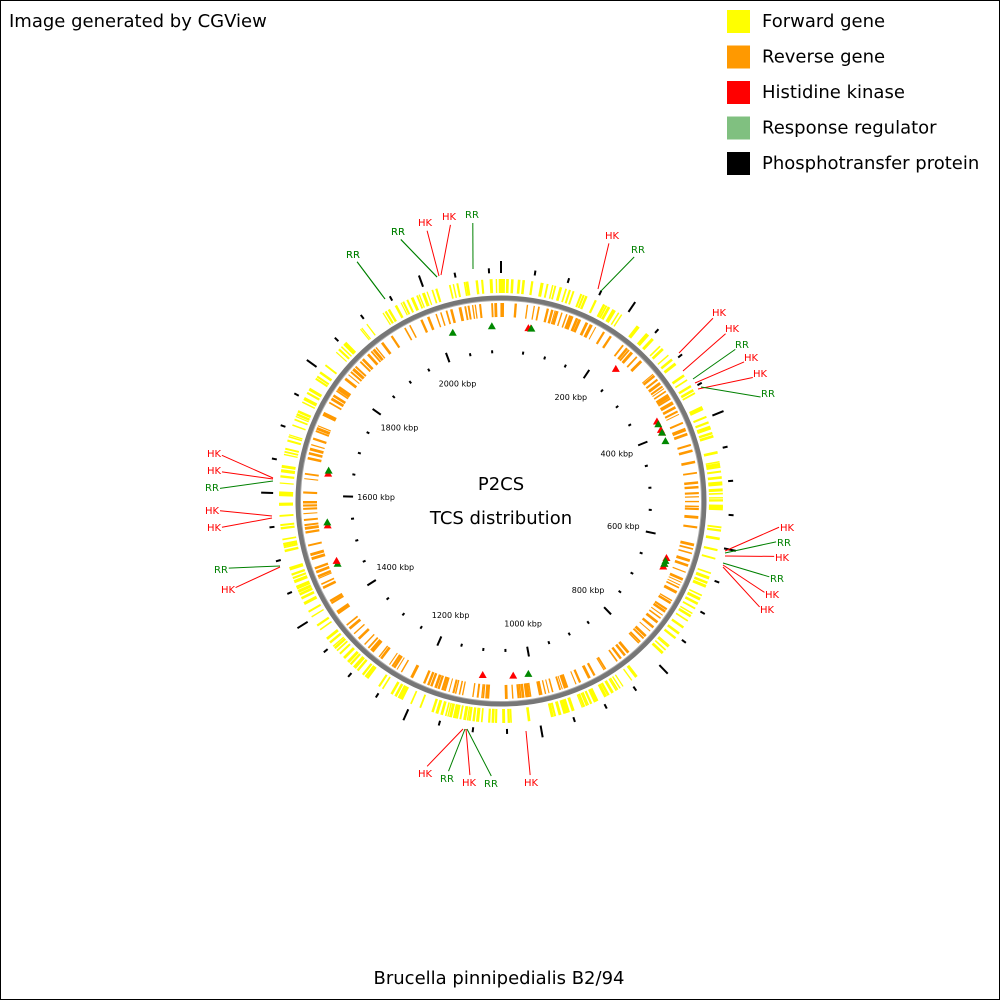 This screenshot has height=1000, width=1000. What do you see at coordinates (451, 615) in the screenshot?
I see `ruler-label: 1200 kbp` at bounding box center [451, 615].